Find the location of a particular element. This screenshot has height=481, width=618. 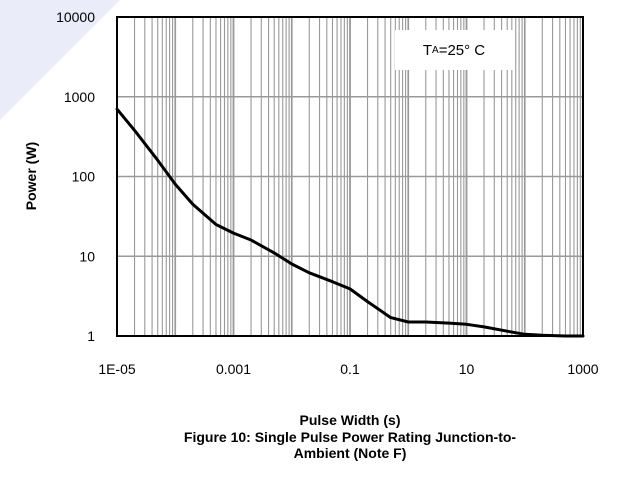

y-tick-label: 10 is located at coordinates (87, 256).